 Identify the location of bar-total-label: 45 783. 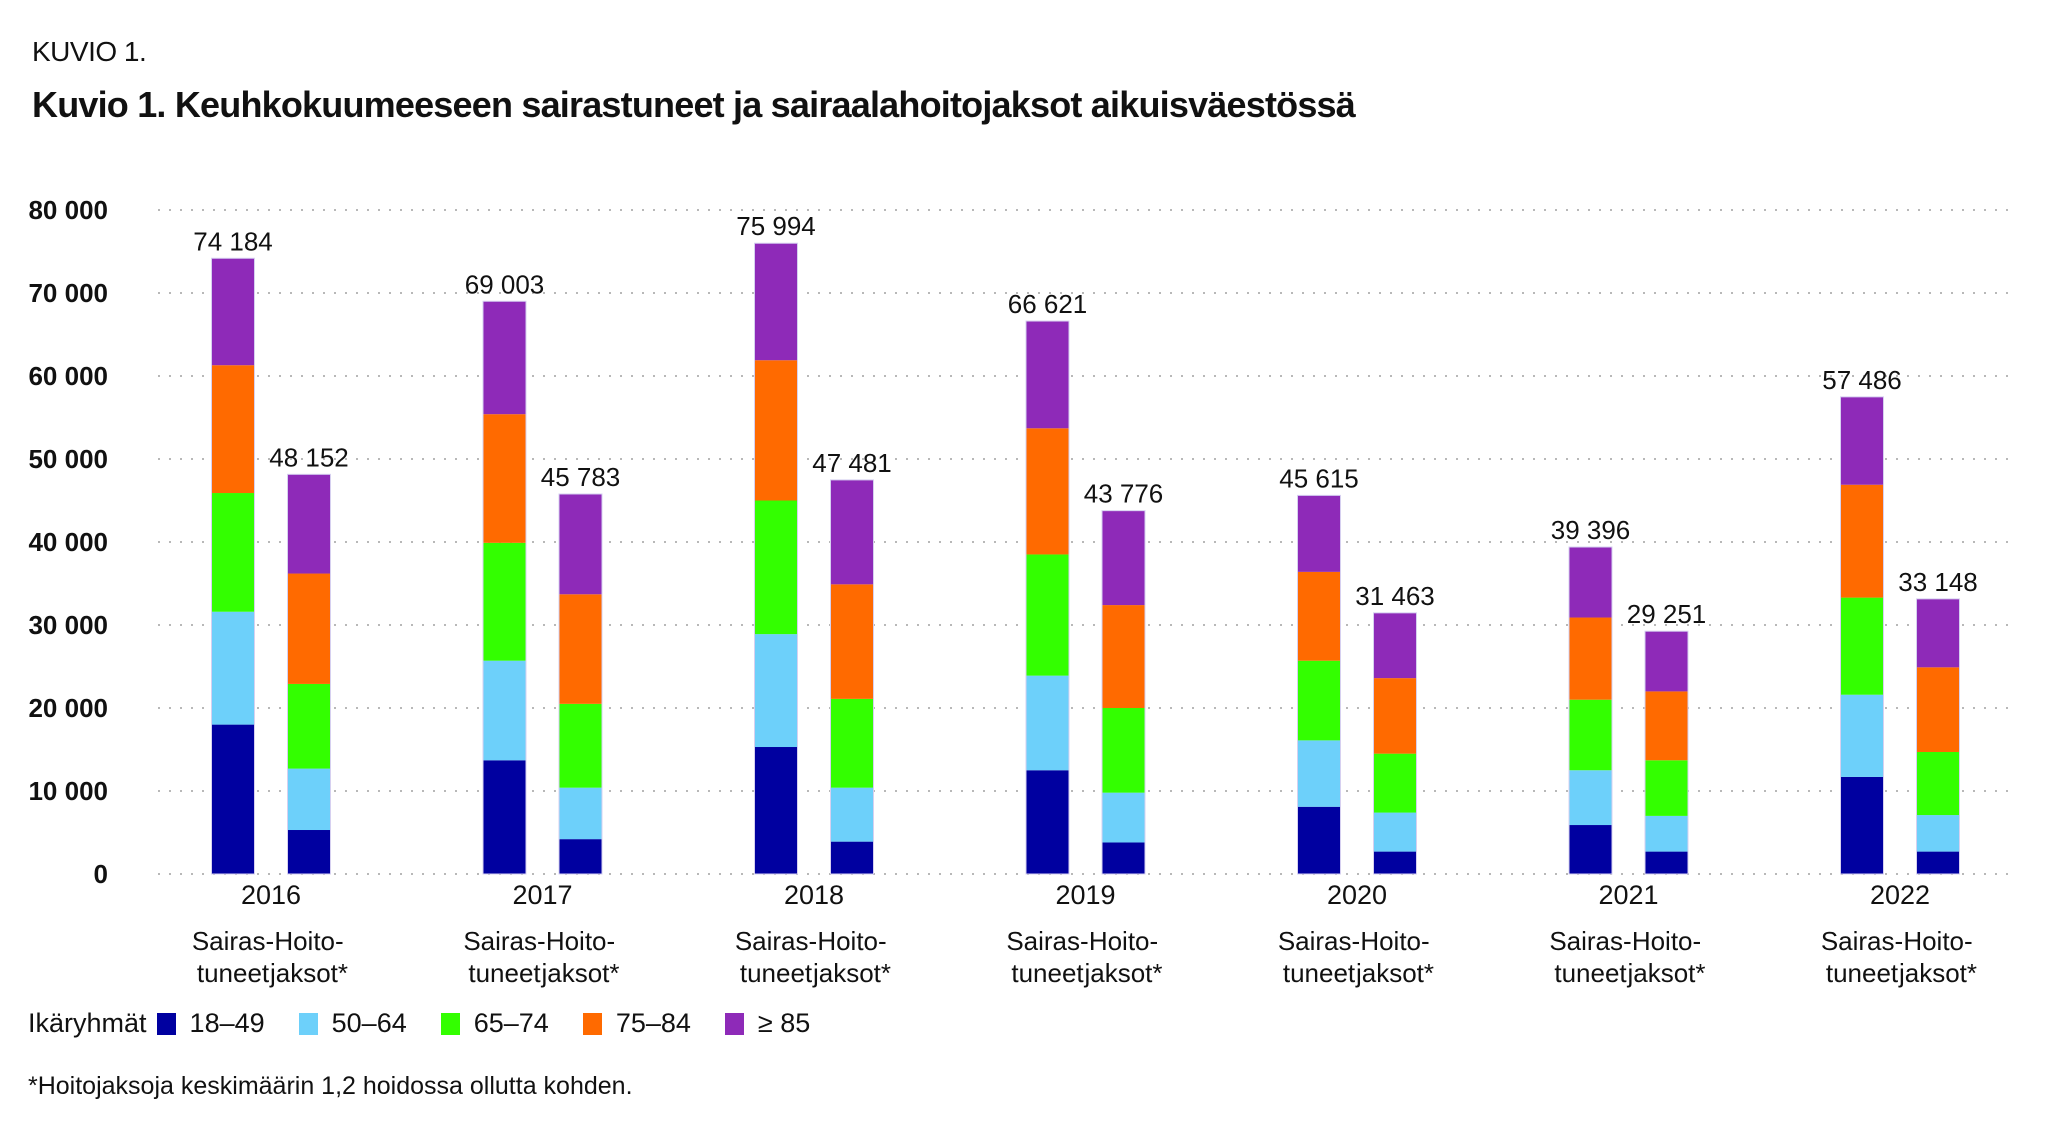
(581, 477).